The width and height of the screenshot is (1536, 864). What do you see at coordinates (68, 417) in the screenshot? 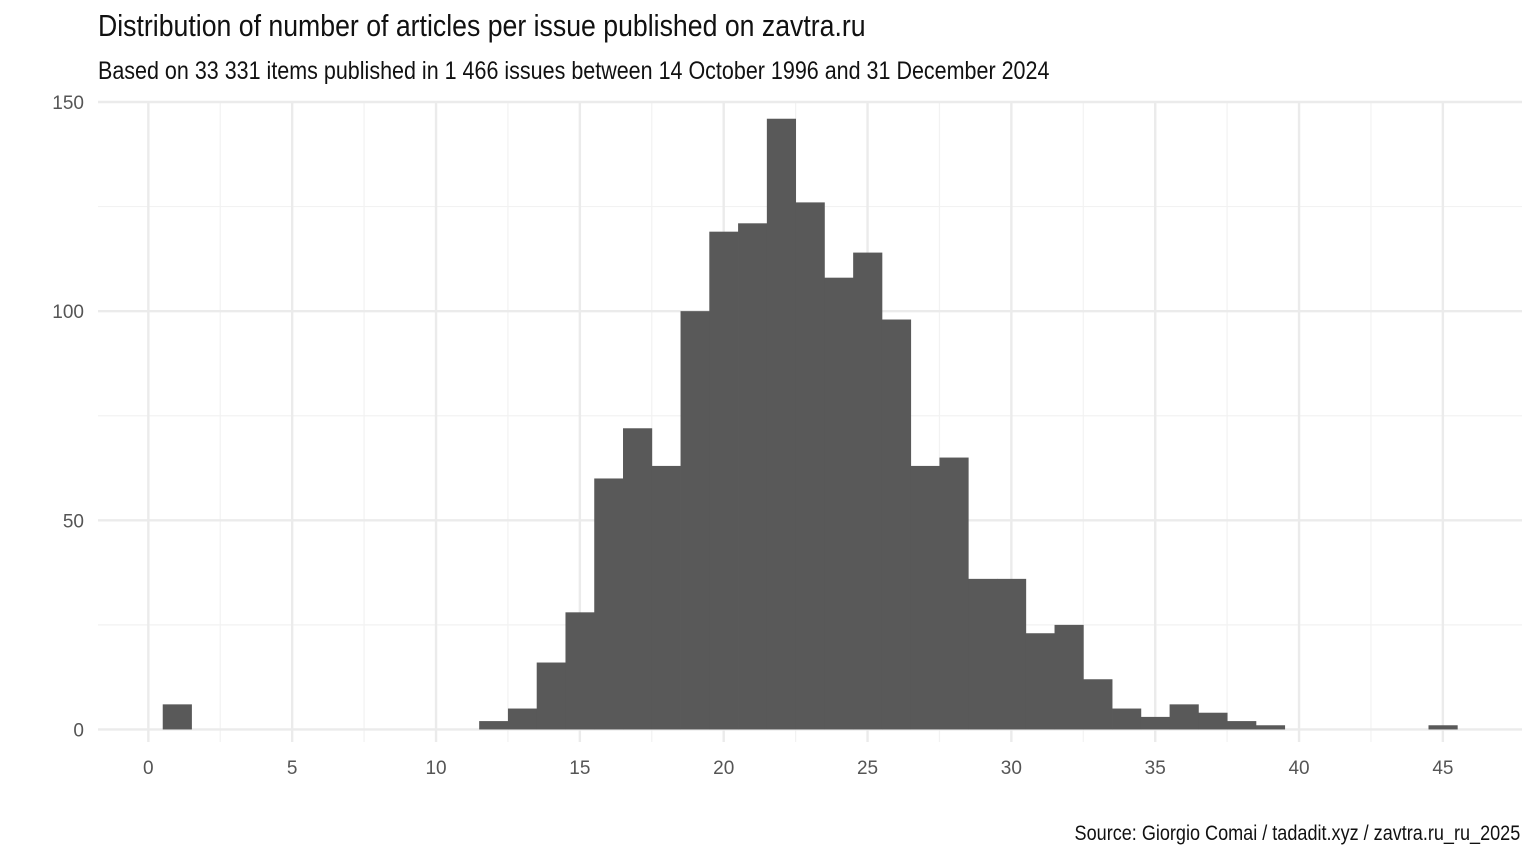
I see `y-axis-tick-labels: 0 50 100 150` at bounding box center [68, 417].